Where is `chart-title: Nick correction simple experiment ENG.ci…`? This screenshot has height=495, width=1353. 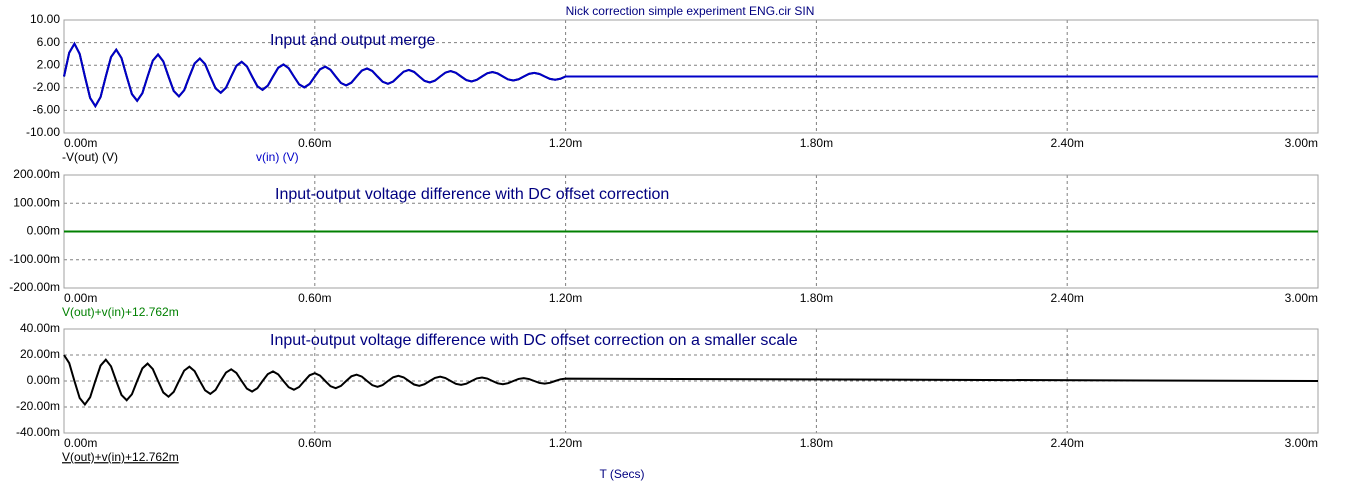
chart-title: Nick correction simple experiment ENG.ci… is located at coordinates (690, 11).